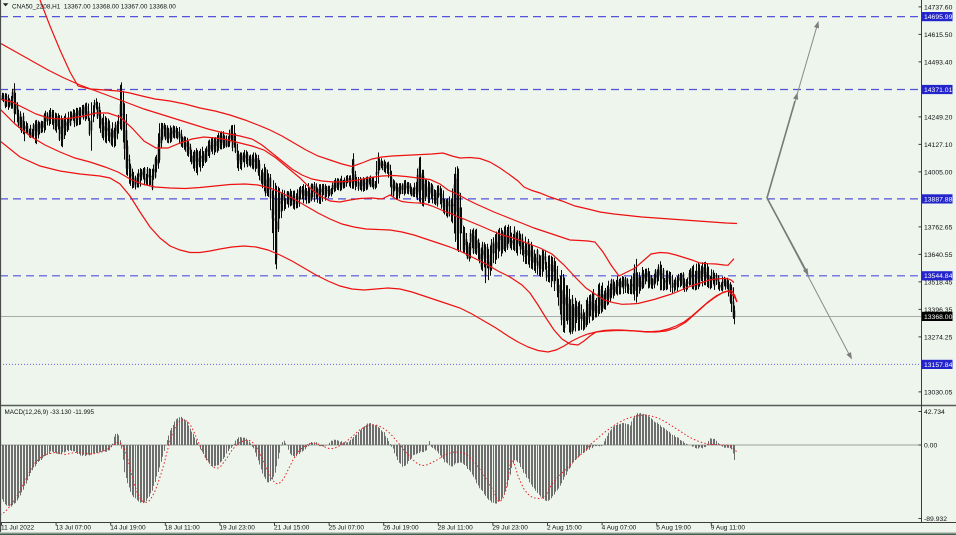 This screenshot has width=956, height=535. What do you see at coordinates (938, 35) in the screenshot?
I see `svg-text: 14615.50` at bounding box center [938, 35].